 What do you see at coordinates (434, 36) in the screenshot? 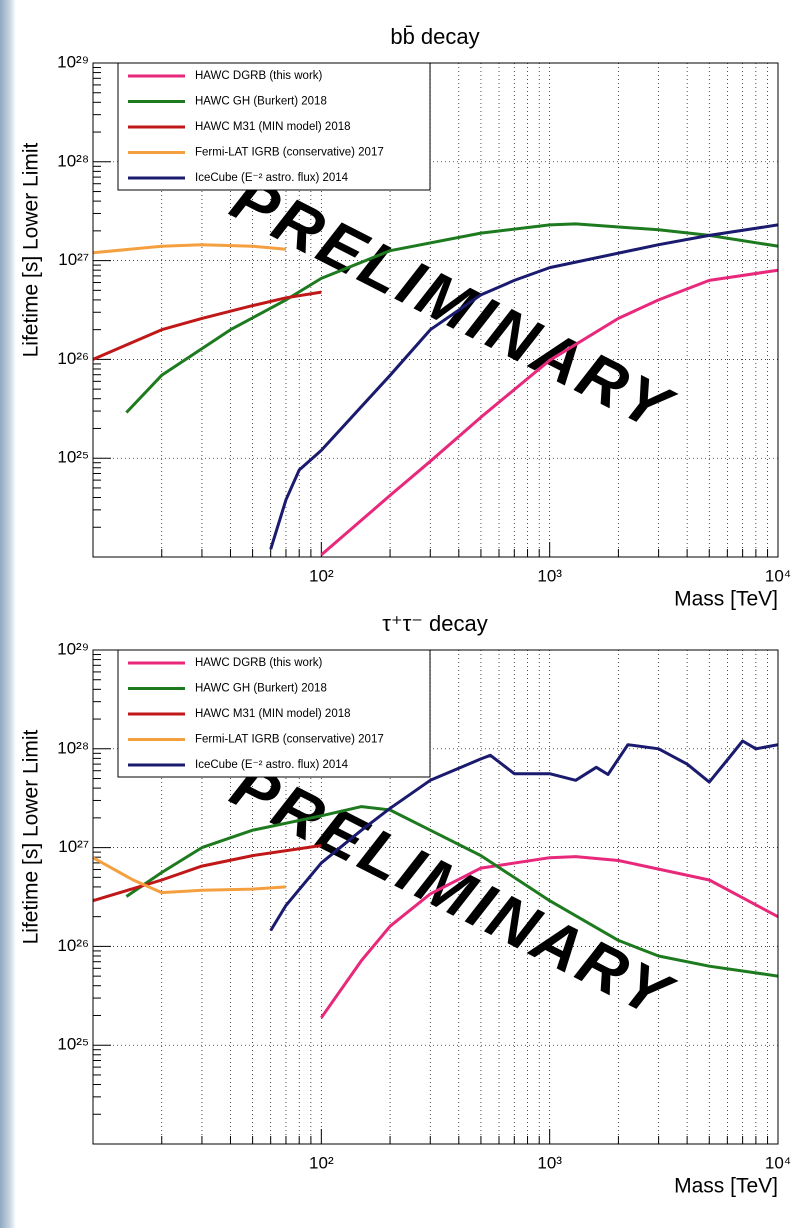
I see `chart-title: bb̄ decay` at bounding box center [434, 36].